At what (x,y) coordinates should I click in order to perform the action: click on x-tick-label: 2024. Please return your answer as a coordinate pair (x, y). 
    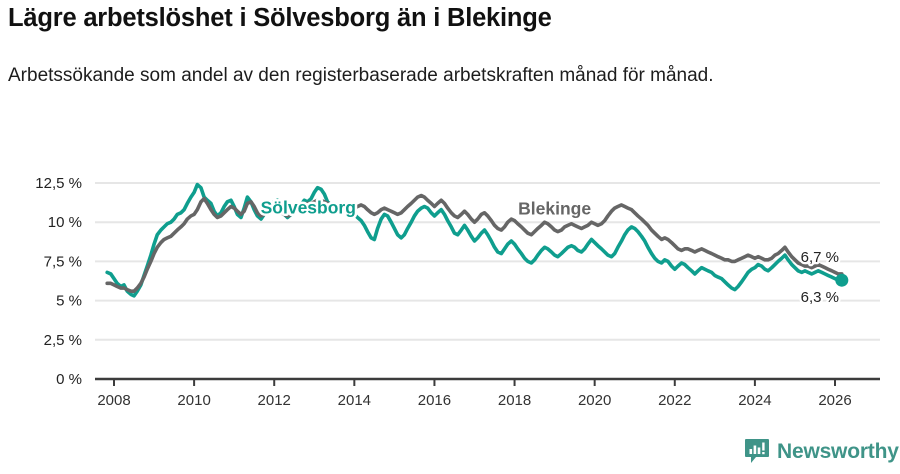
    Looking at the image, I should click on (754, 400).